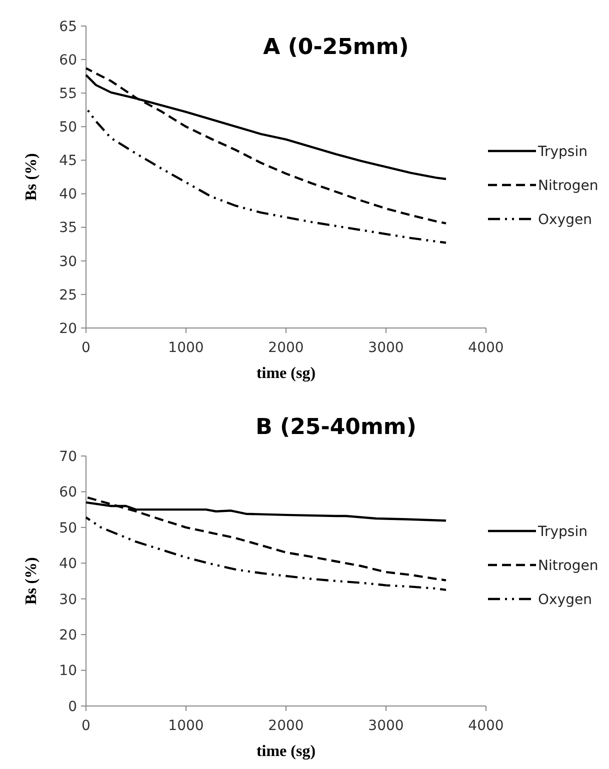 The image size is (609, 769). I want to click on y-tick-label: 25, so click(68, 295).